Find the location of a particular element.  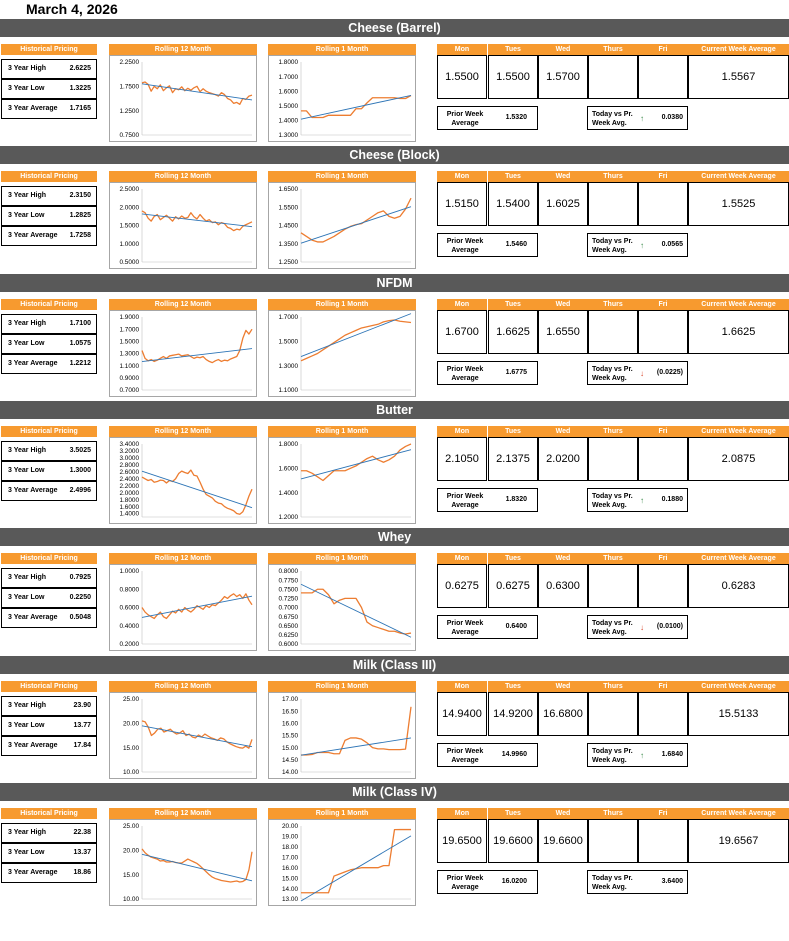

current-week-average-value: 0.6283 is located at coordinates (738, 586).